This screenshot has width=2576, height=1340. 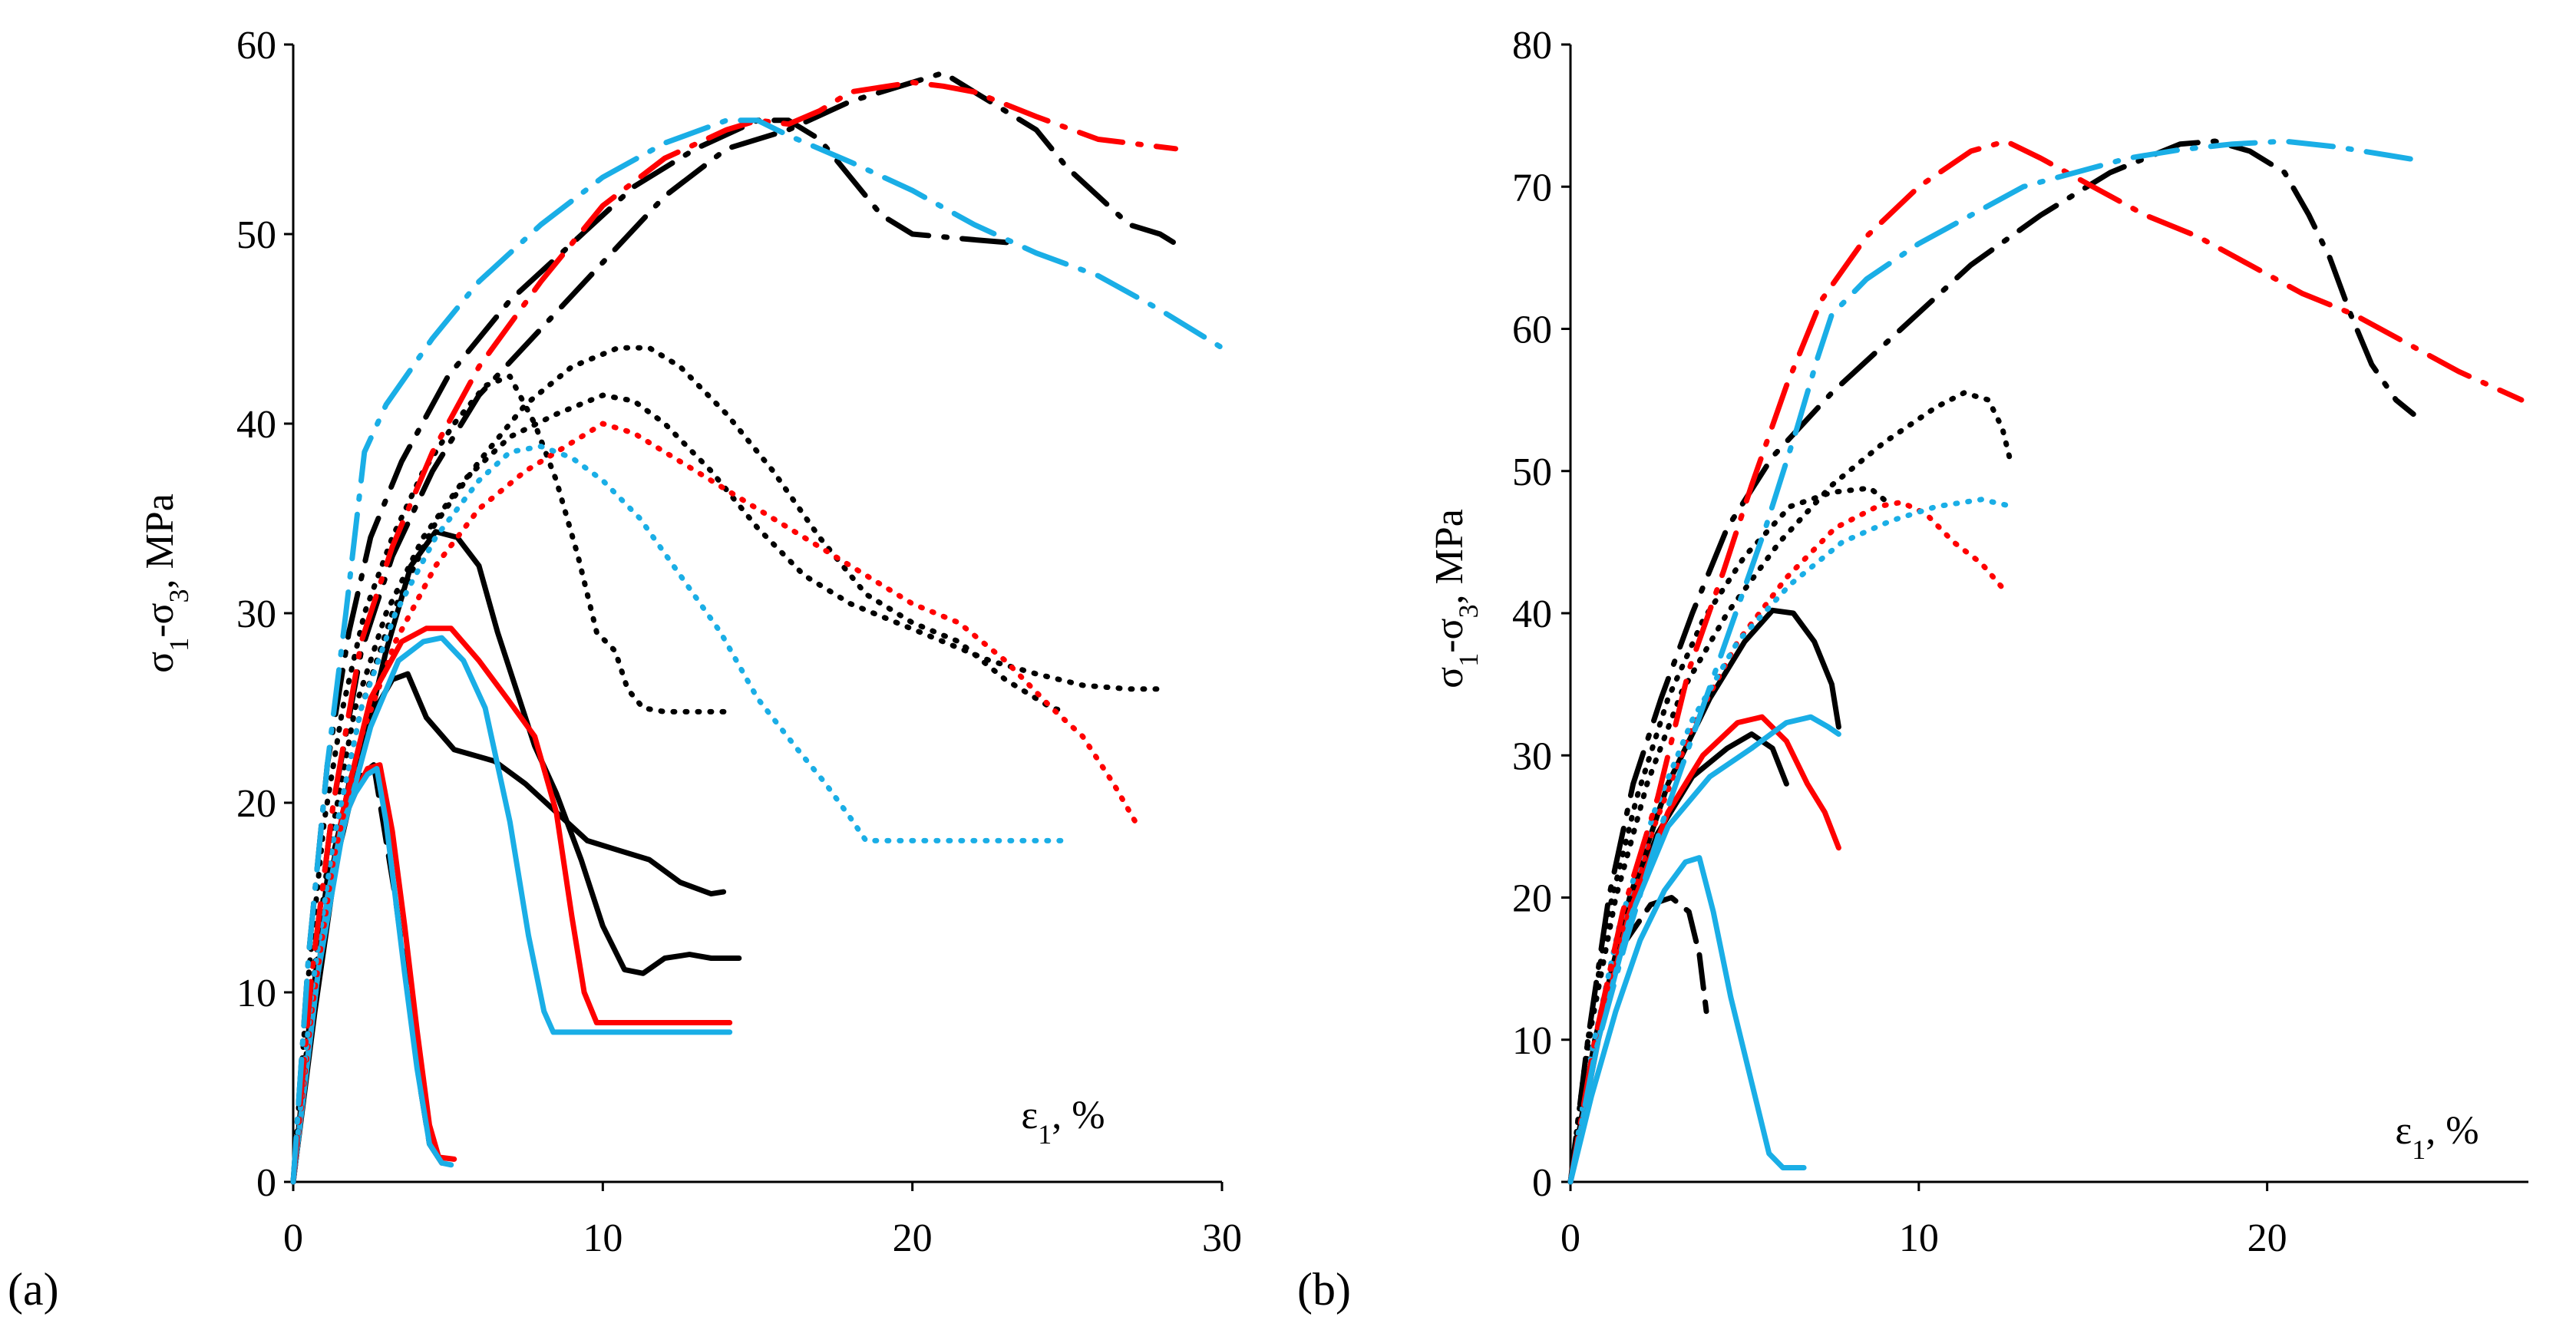 I want to click on panel-label: (a), so click(x=33, y=1290).